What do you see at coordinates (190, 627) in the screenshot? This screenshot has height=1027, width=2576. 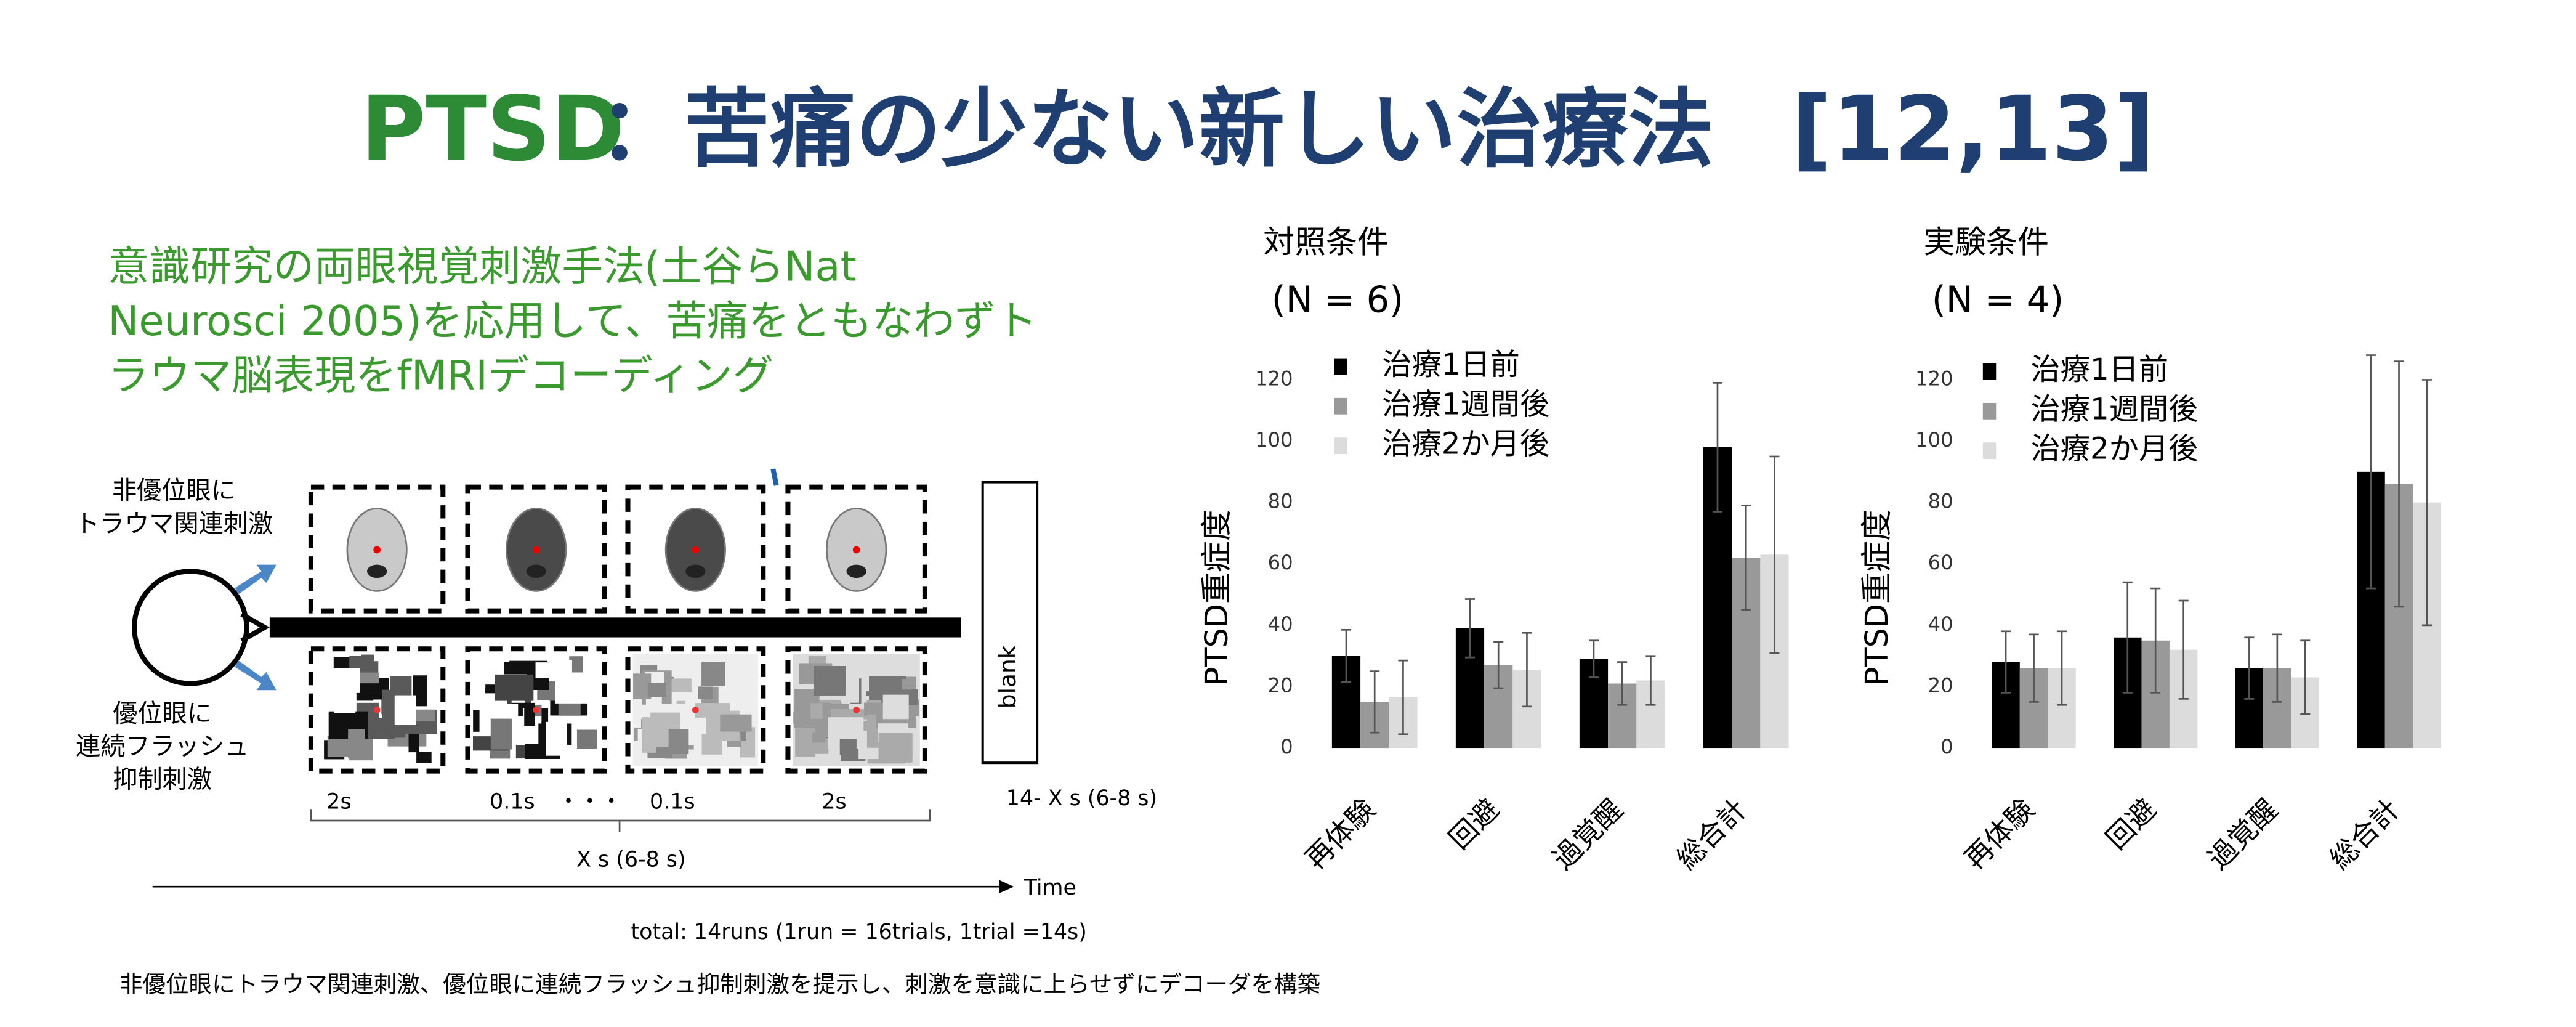 I see `eye` at bounding box center [190, 627].